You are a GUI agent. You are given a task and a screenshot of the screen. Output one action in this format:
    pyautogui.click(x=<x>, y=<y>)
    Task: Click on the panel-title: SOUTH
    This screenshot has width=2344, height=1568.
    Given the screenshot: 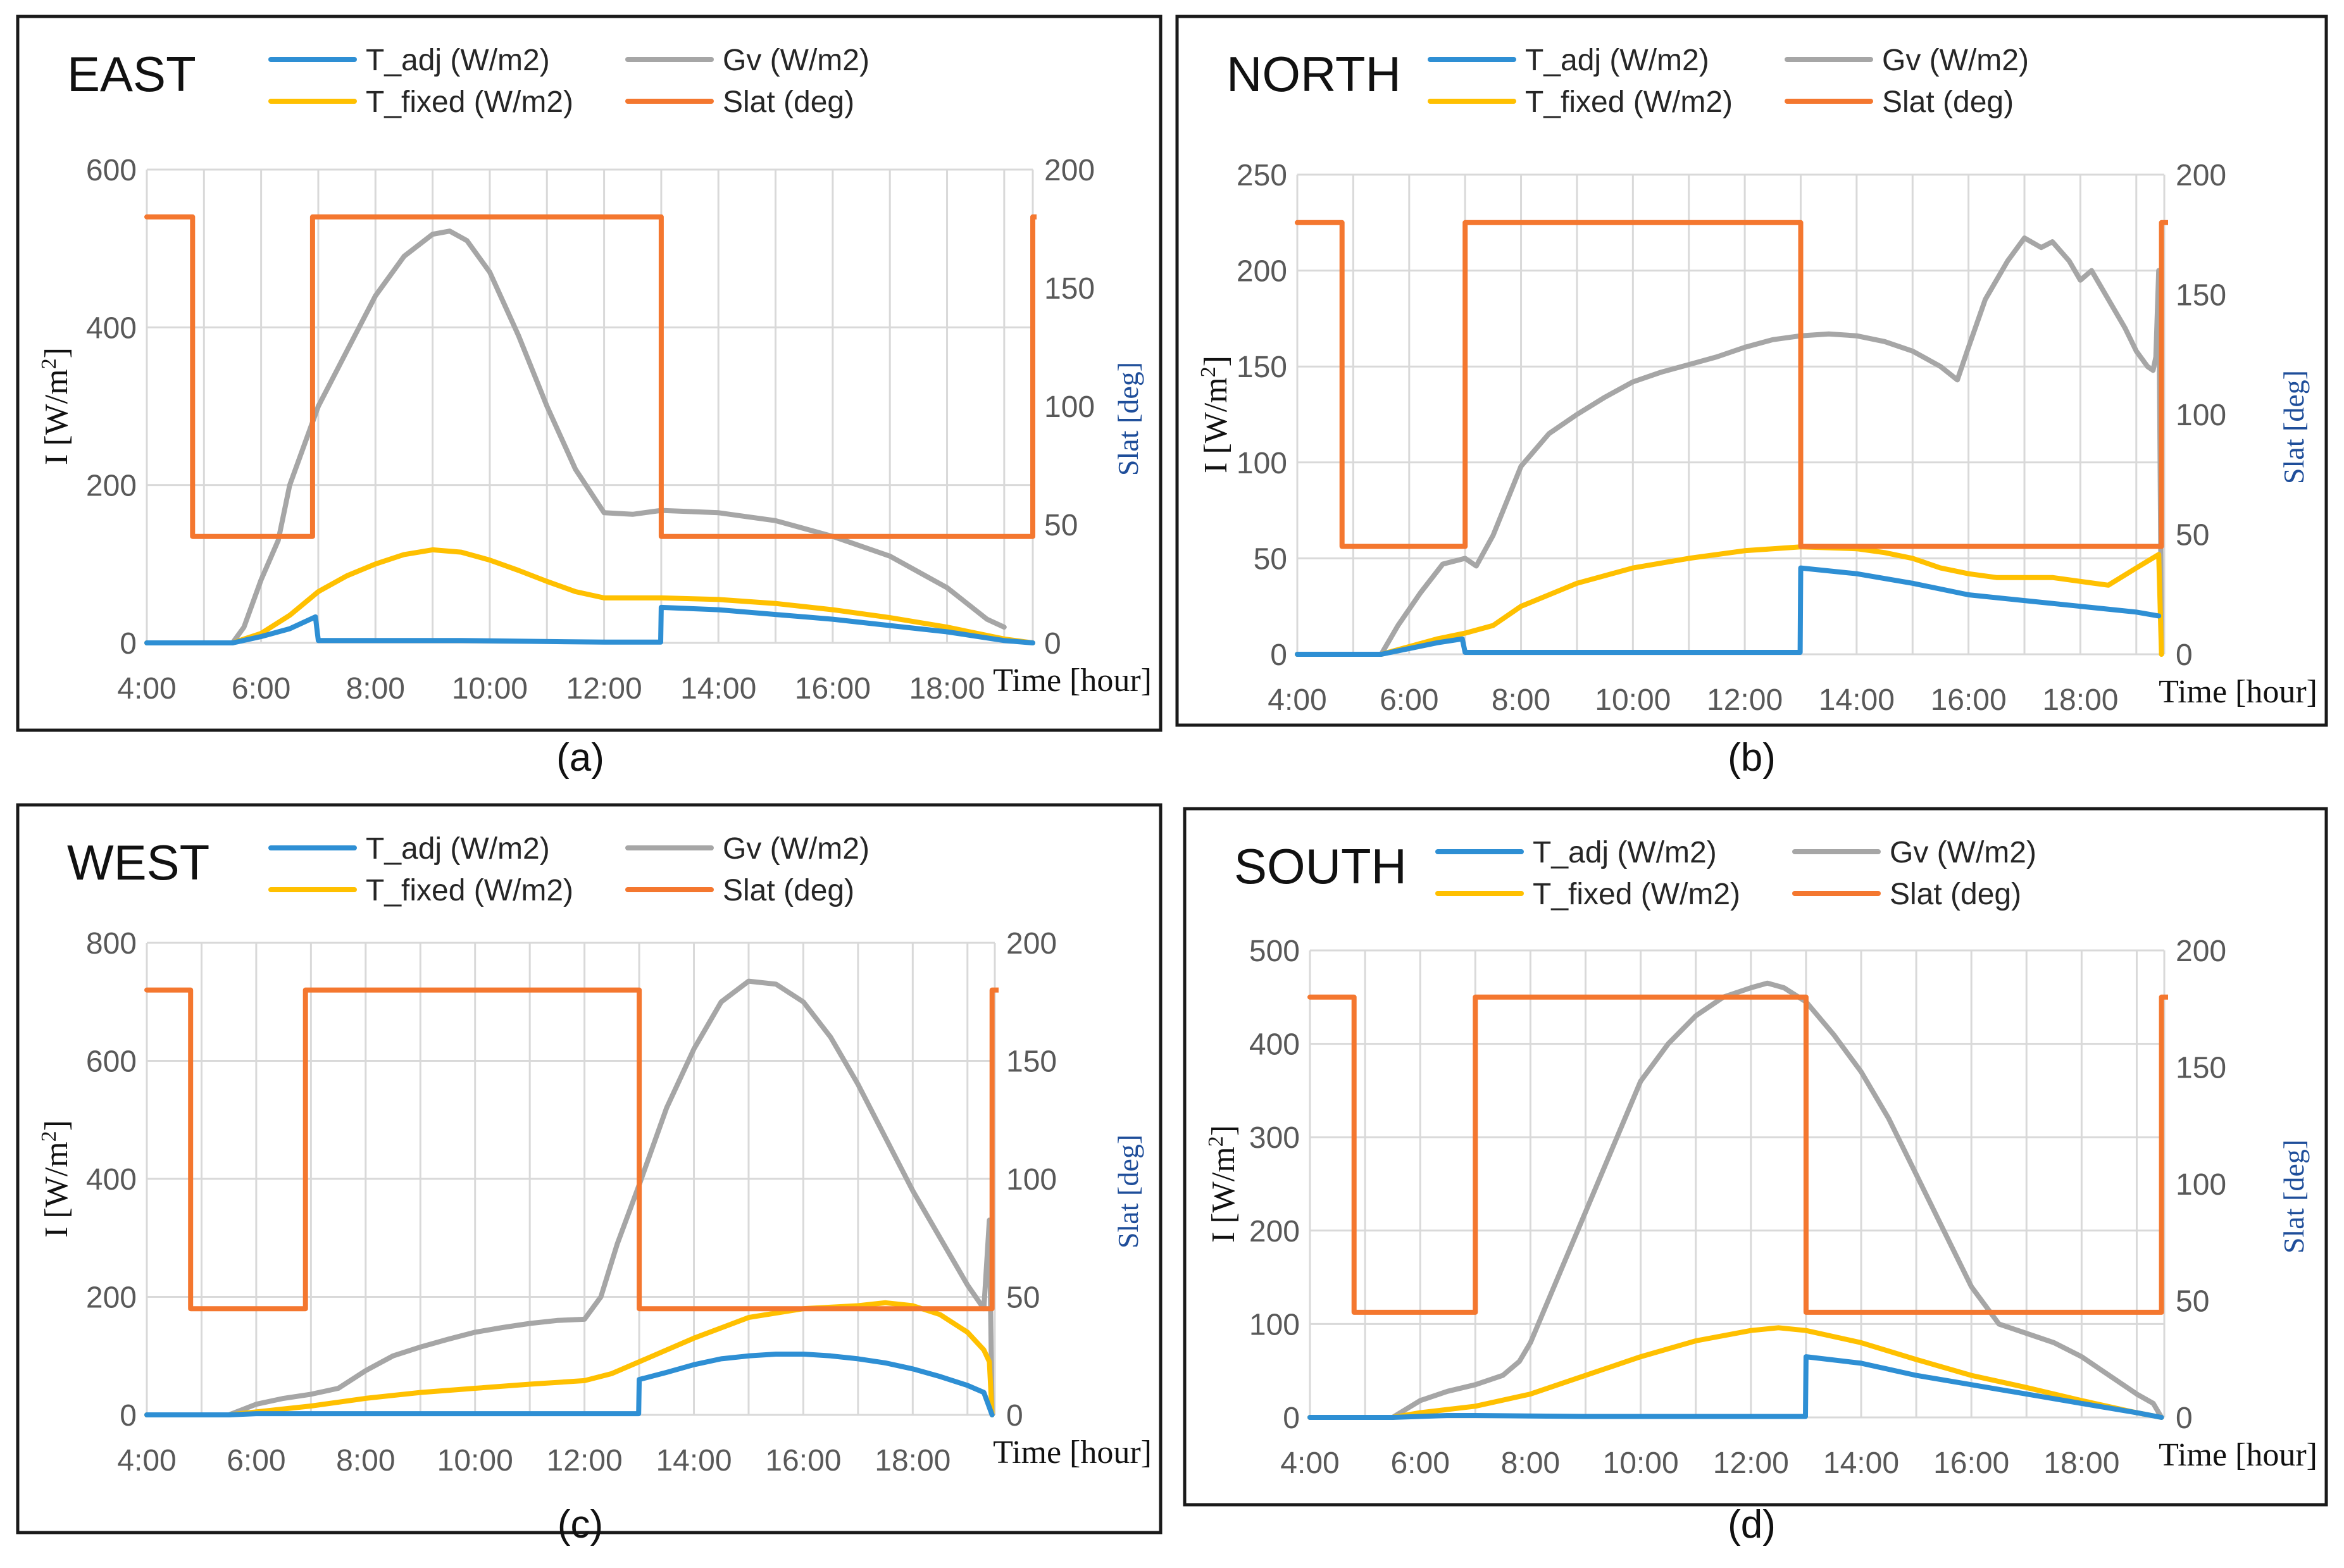 What is the action you would take?
    pyautogui.click(x=1320, y=866)
    